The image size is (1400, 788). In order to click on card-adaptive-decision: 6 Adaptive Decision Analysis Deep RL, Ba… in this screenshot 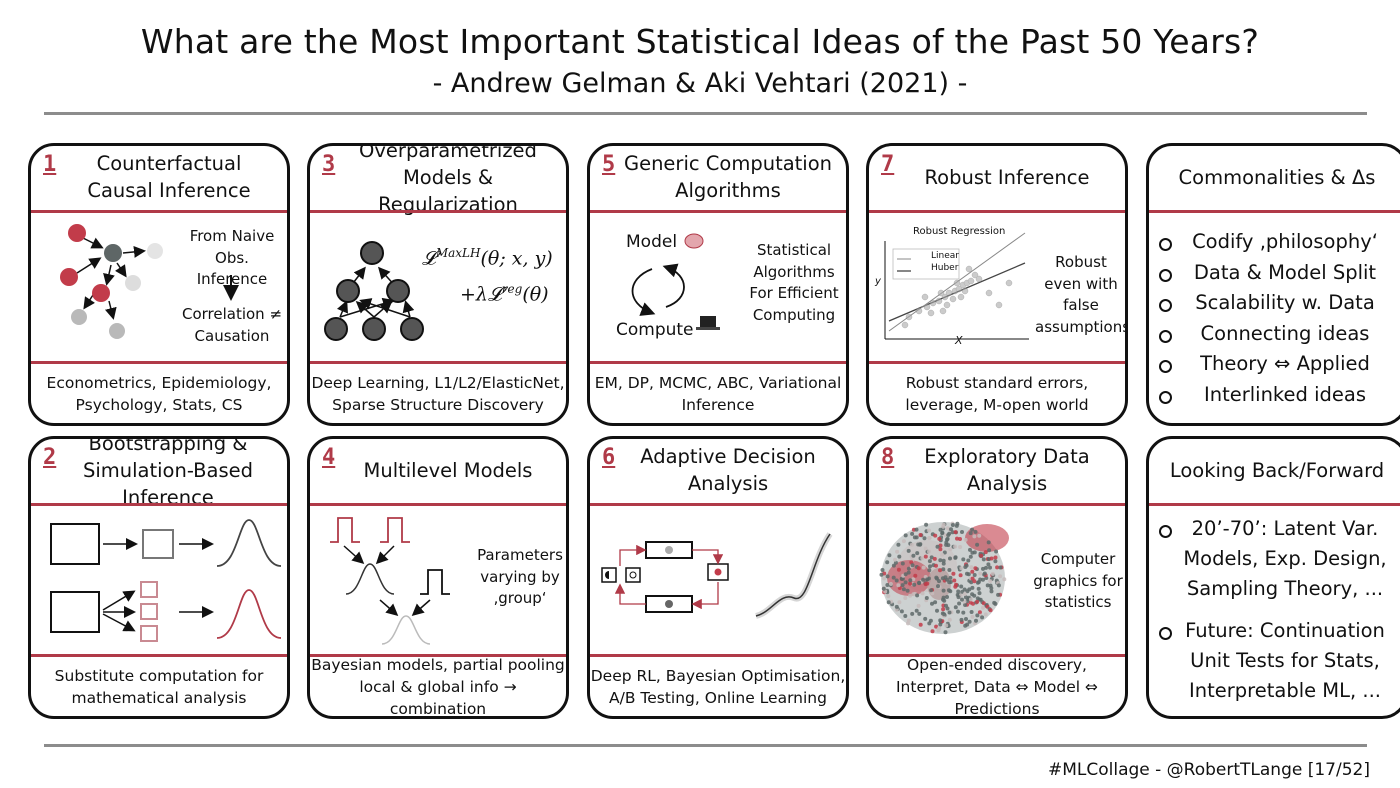, I will do `click(718, 577)`.